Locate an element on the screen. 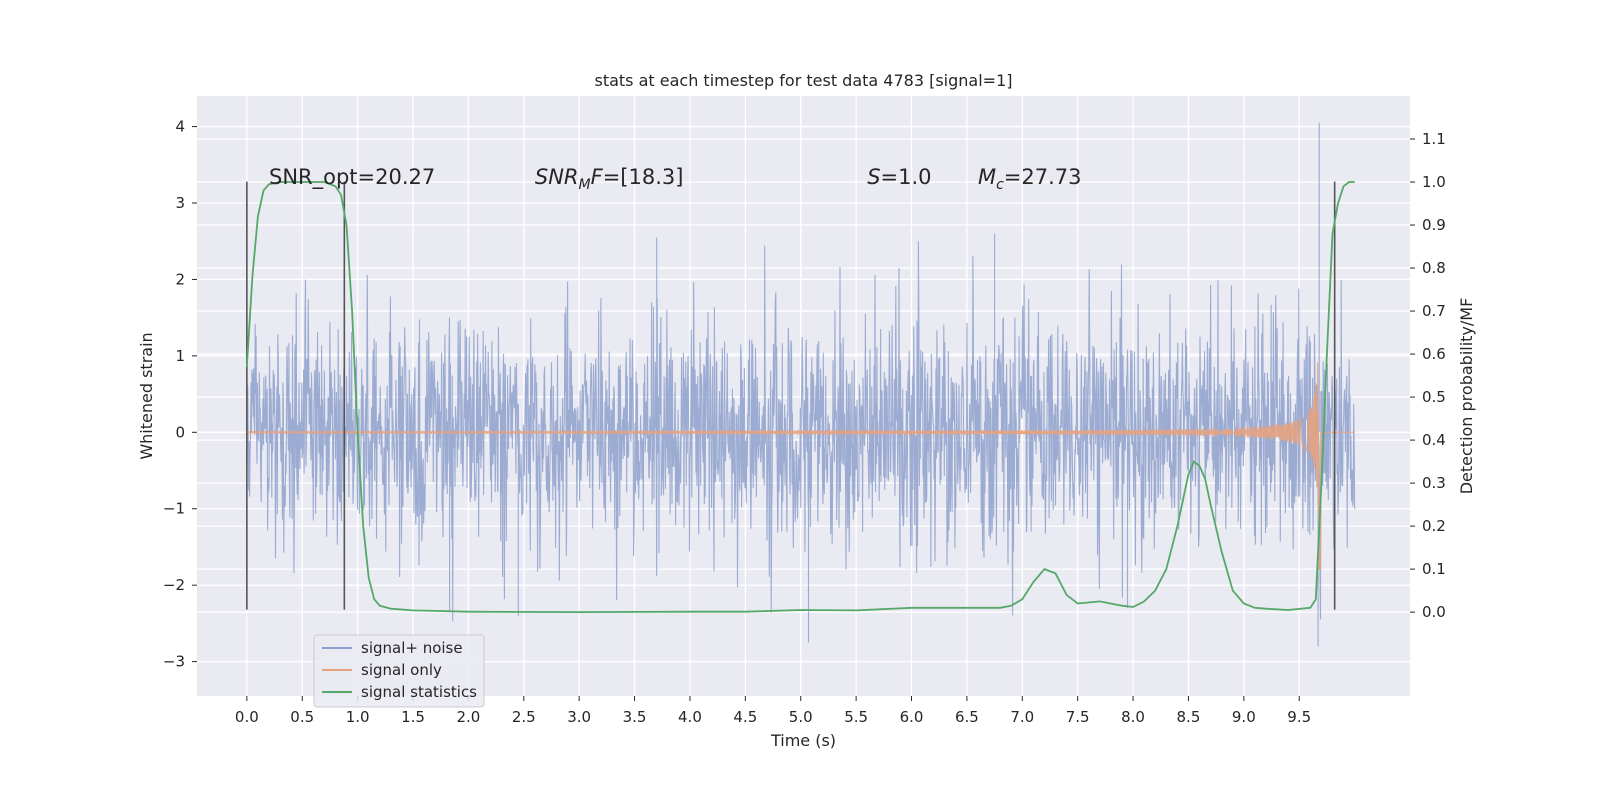  legend-label-signal-noise: signal+ noise is located at coordinates (412, 648).